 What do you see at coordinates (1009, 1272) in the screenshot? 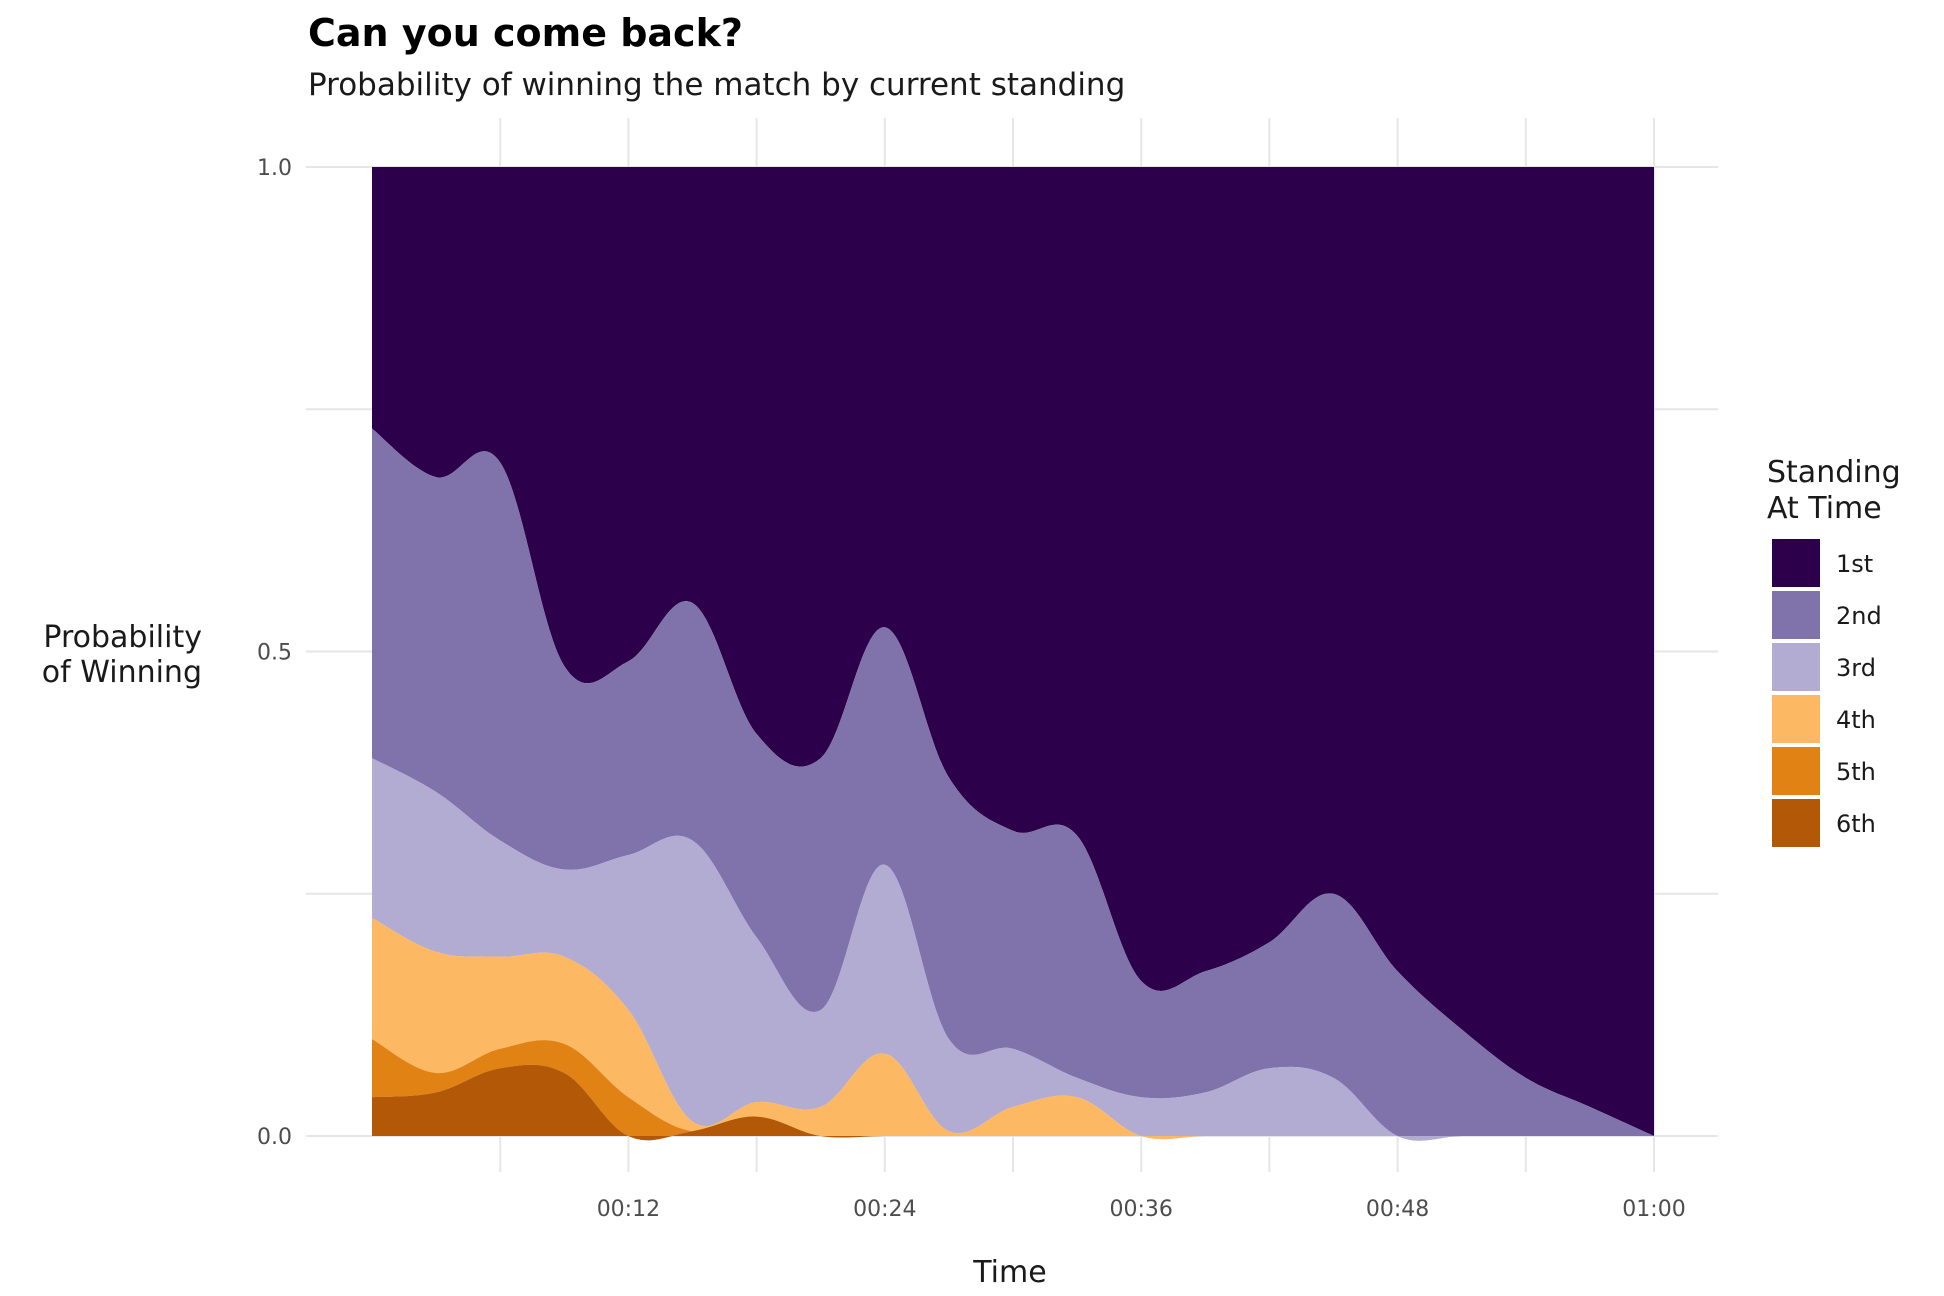
I see `x-axis-title: Time` at bounding box center [1009, 1272].